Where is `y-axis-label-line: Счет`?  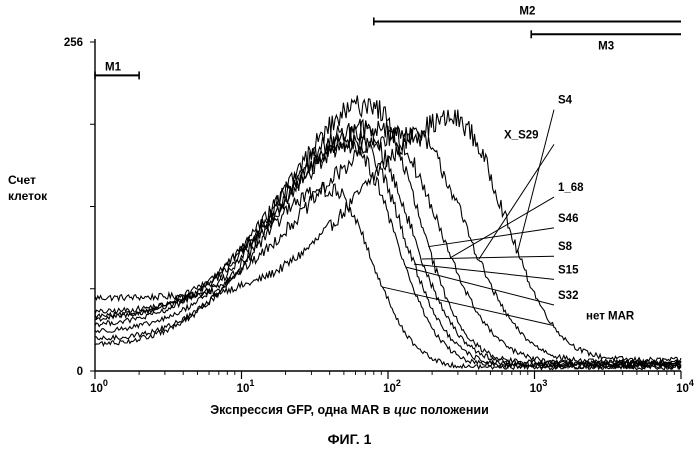
y-axis-label-line: Счет is located at coordinates (38, 180).